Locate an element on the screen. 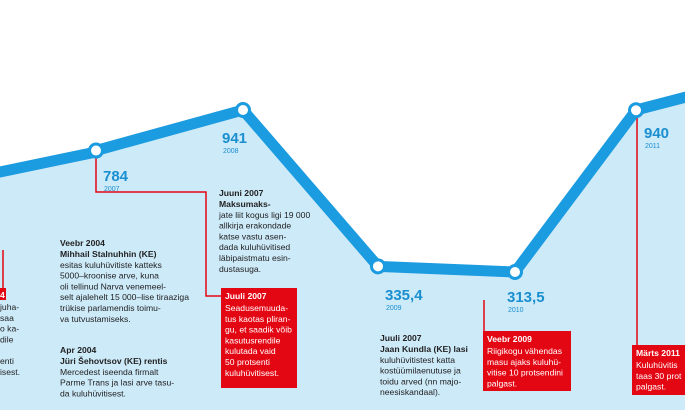  highlight-line: taas 30 prot is located at coordinates (659, 376).